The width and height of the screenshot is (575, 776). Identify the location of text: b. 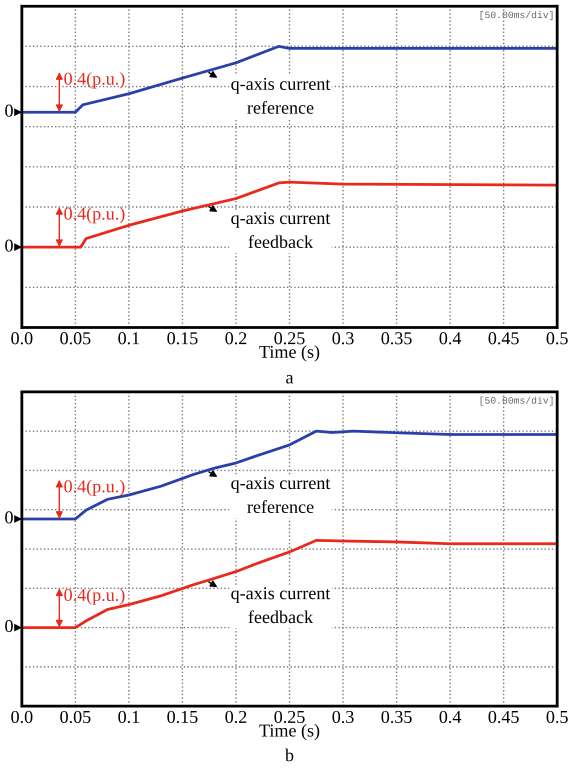
(289, 755).